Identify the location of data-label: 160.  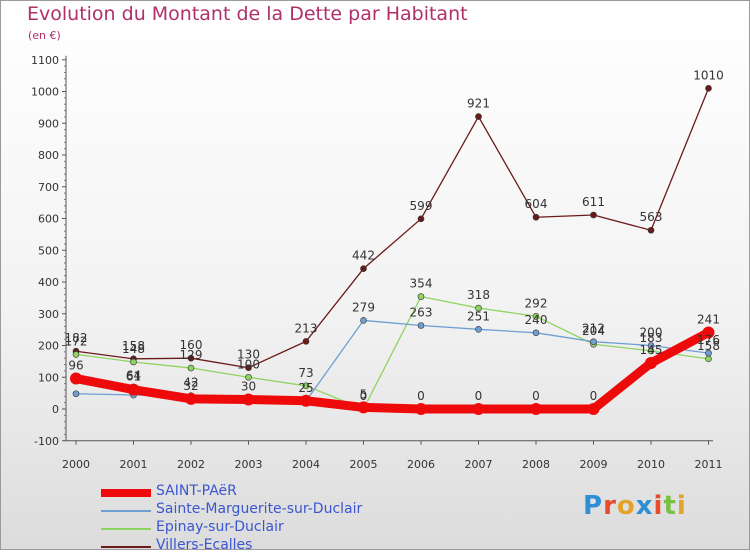
(191, 345).